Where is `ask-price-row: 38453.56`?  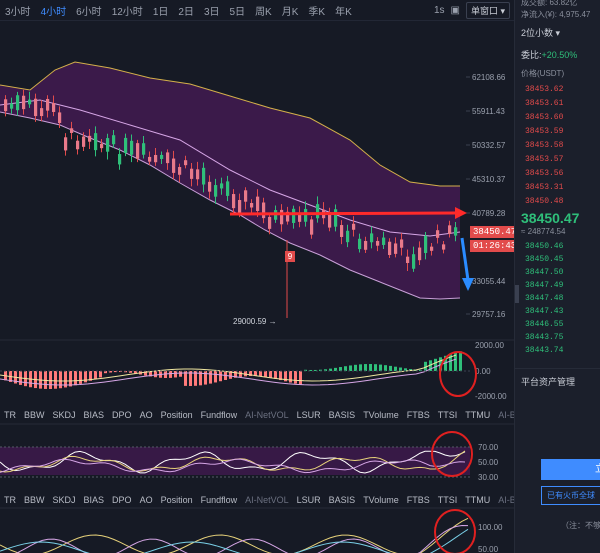
ask-price-row: 38453.56 is located at coordinates (544, 173).